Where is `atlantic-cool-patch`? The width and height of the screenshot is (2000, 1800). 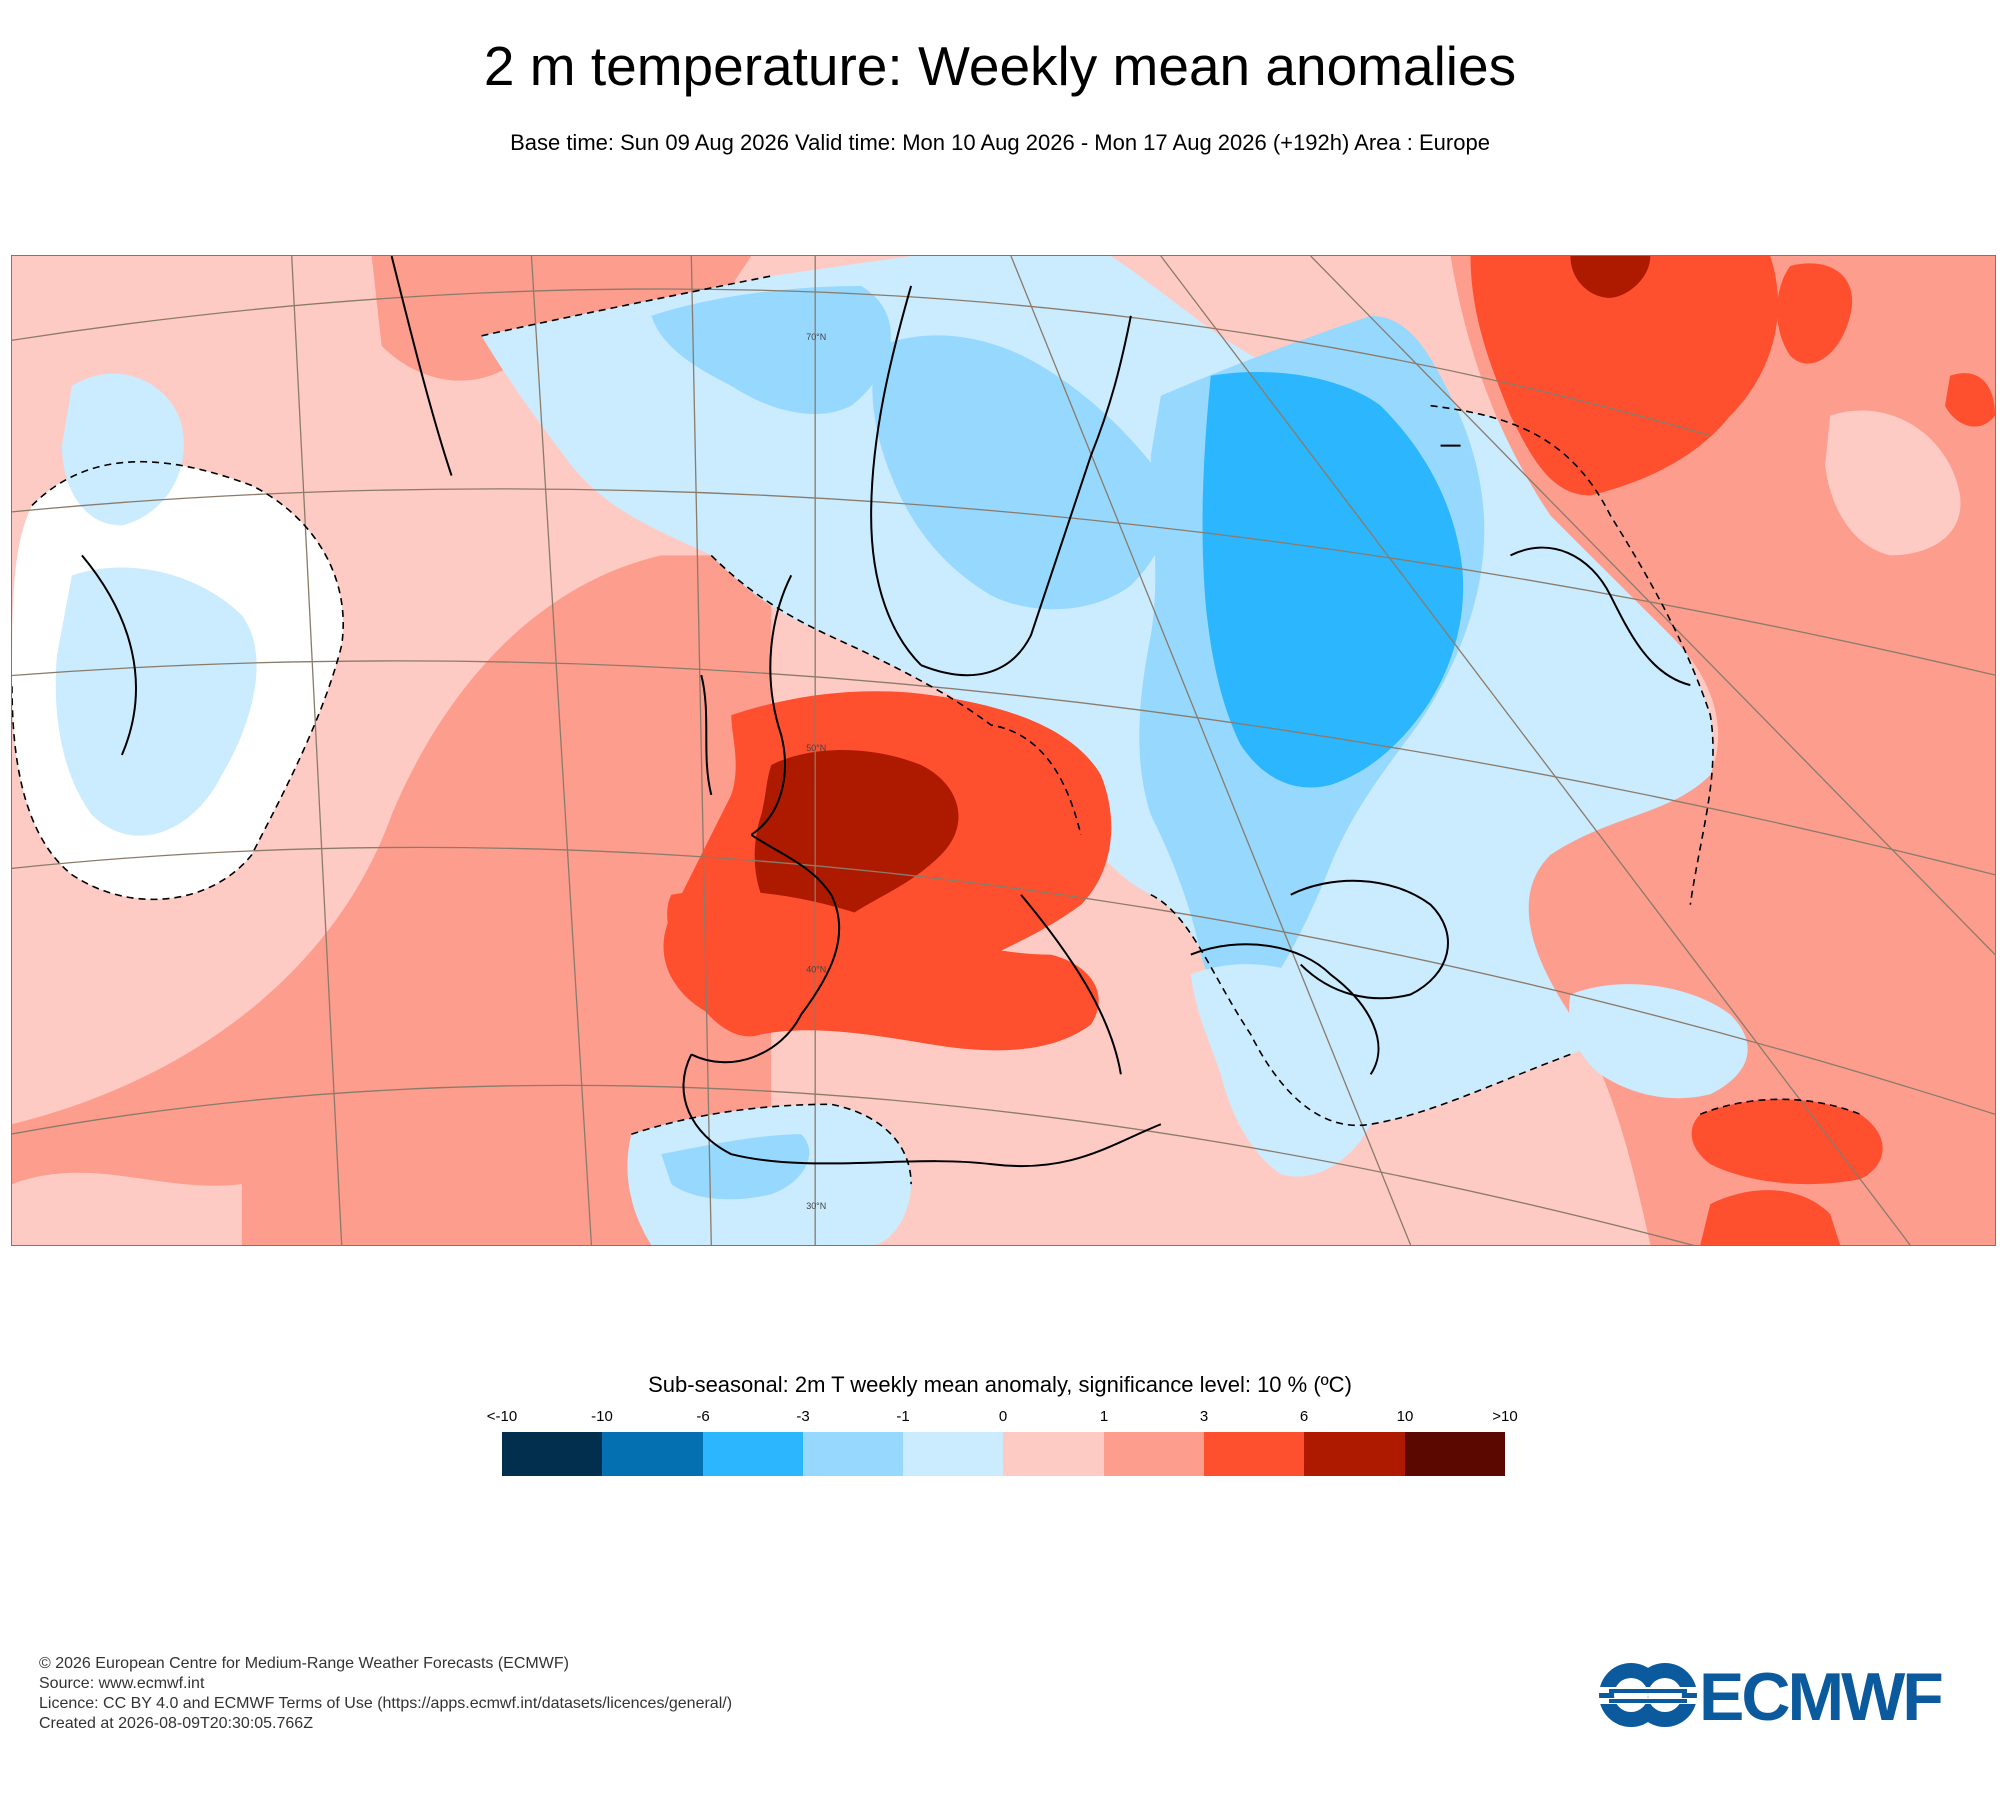
atlantic-cool-patch is located at coordinates (156, 701).